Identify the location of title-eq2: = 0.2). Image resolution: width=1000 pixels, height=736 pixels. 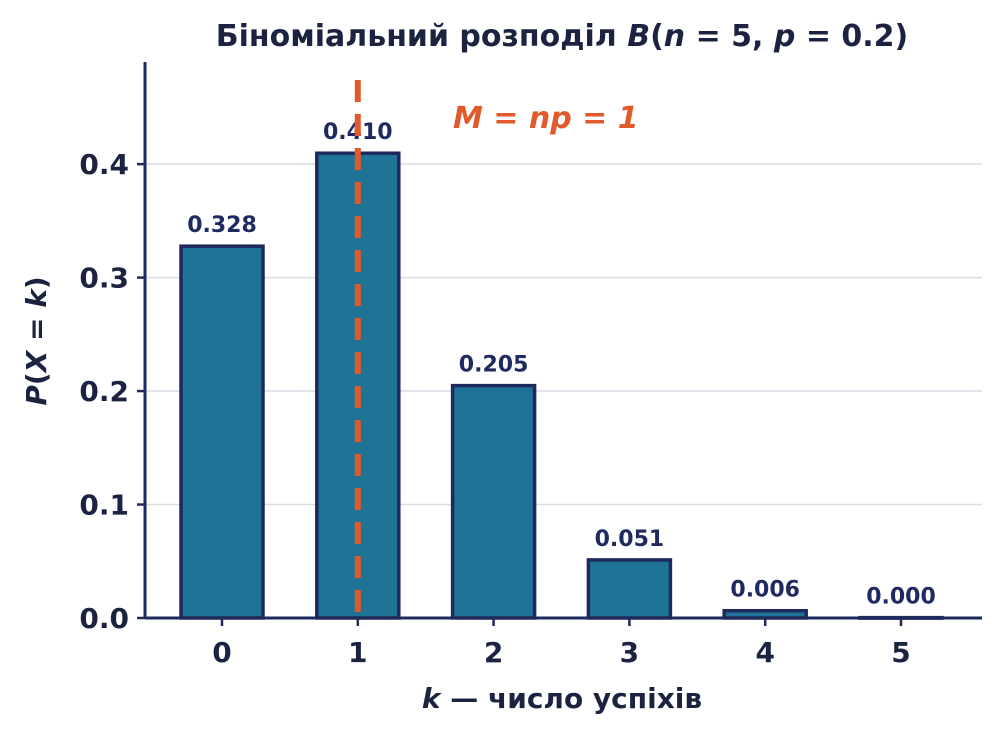
(851, 36).